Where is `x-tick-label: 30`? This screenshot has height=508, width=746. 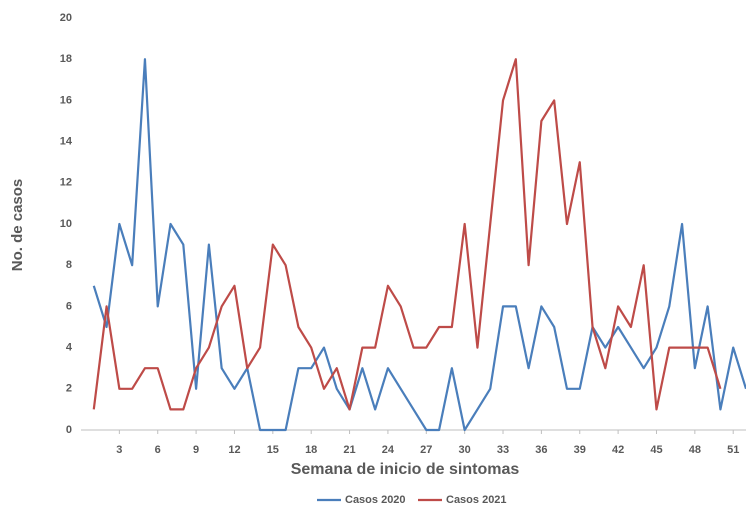
x-tick-label: 30 is located at coordinates (465, 450).